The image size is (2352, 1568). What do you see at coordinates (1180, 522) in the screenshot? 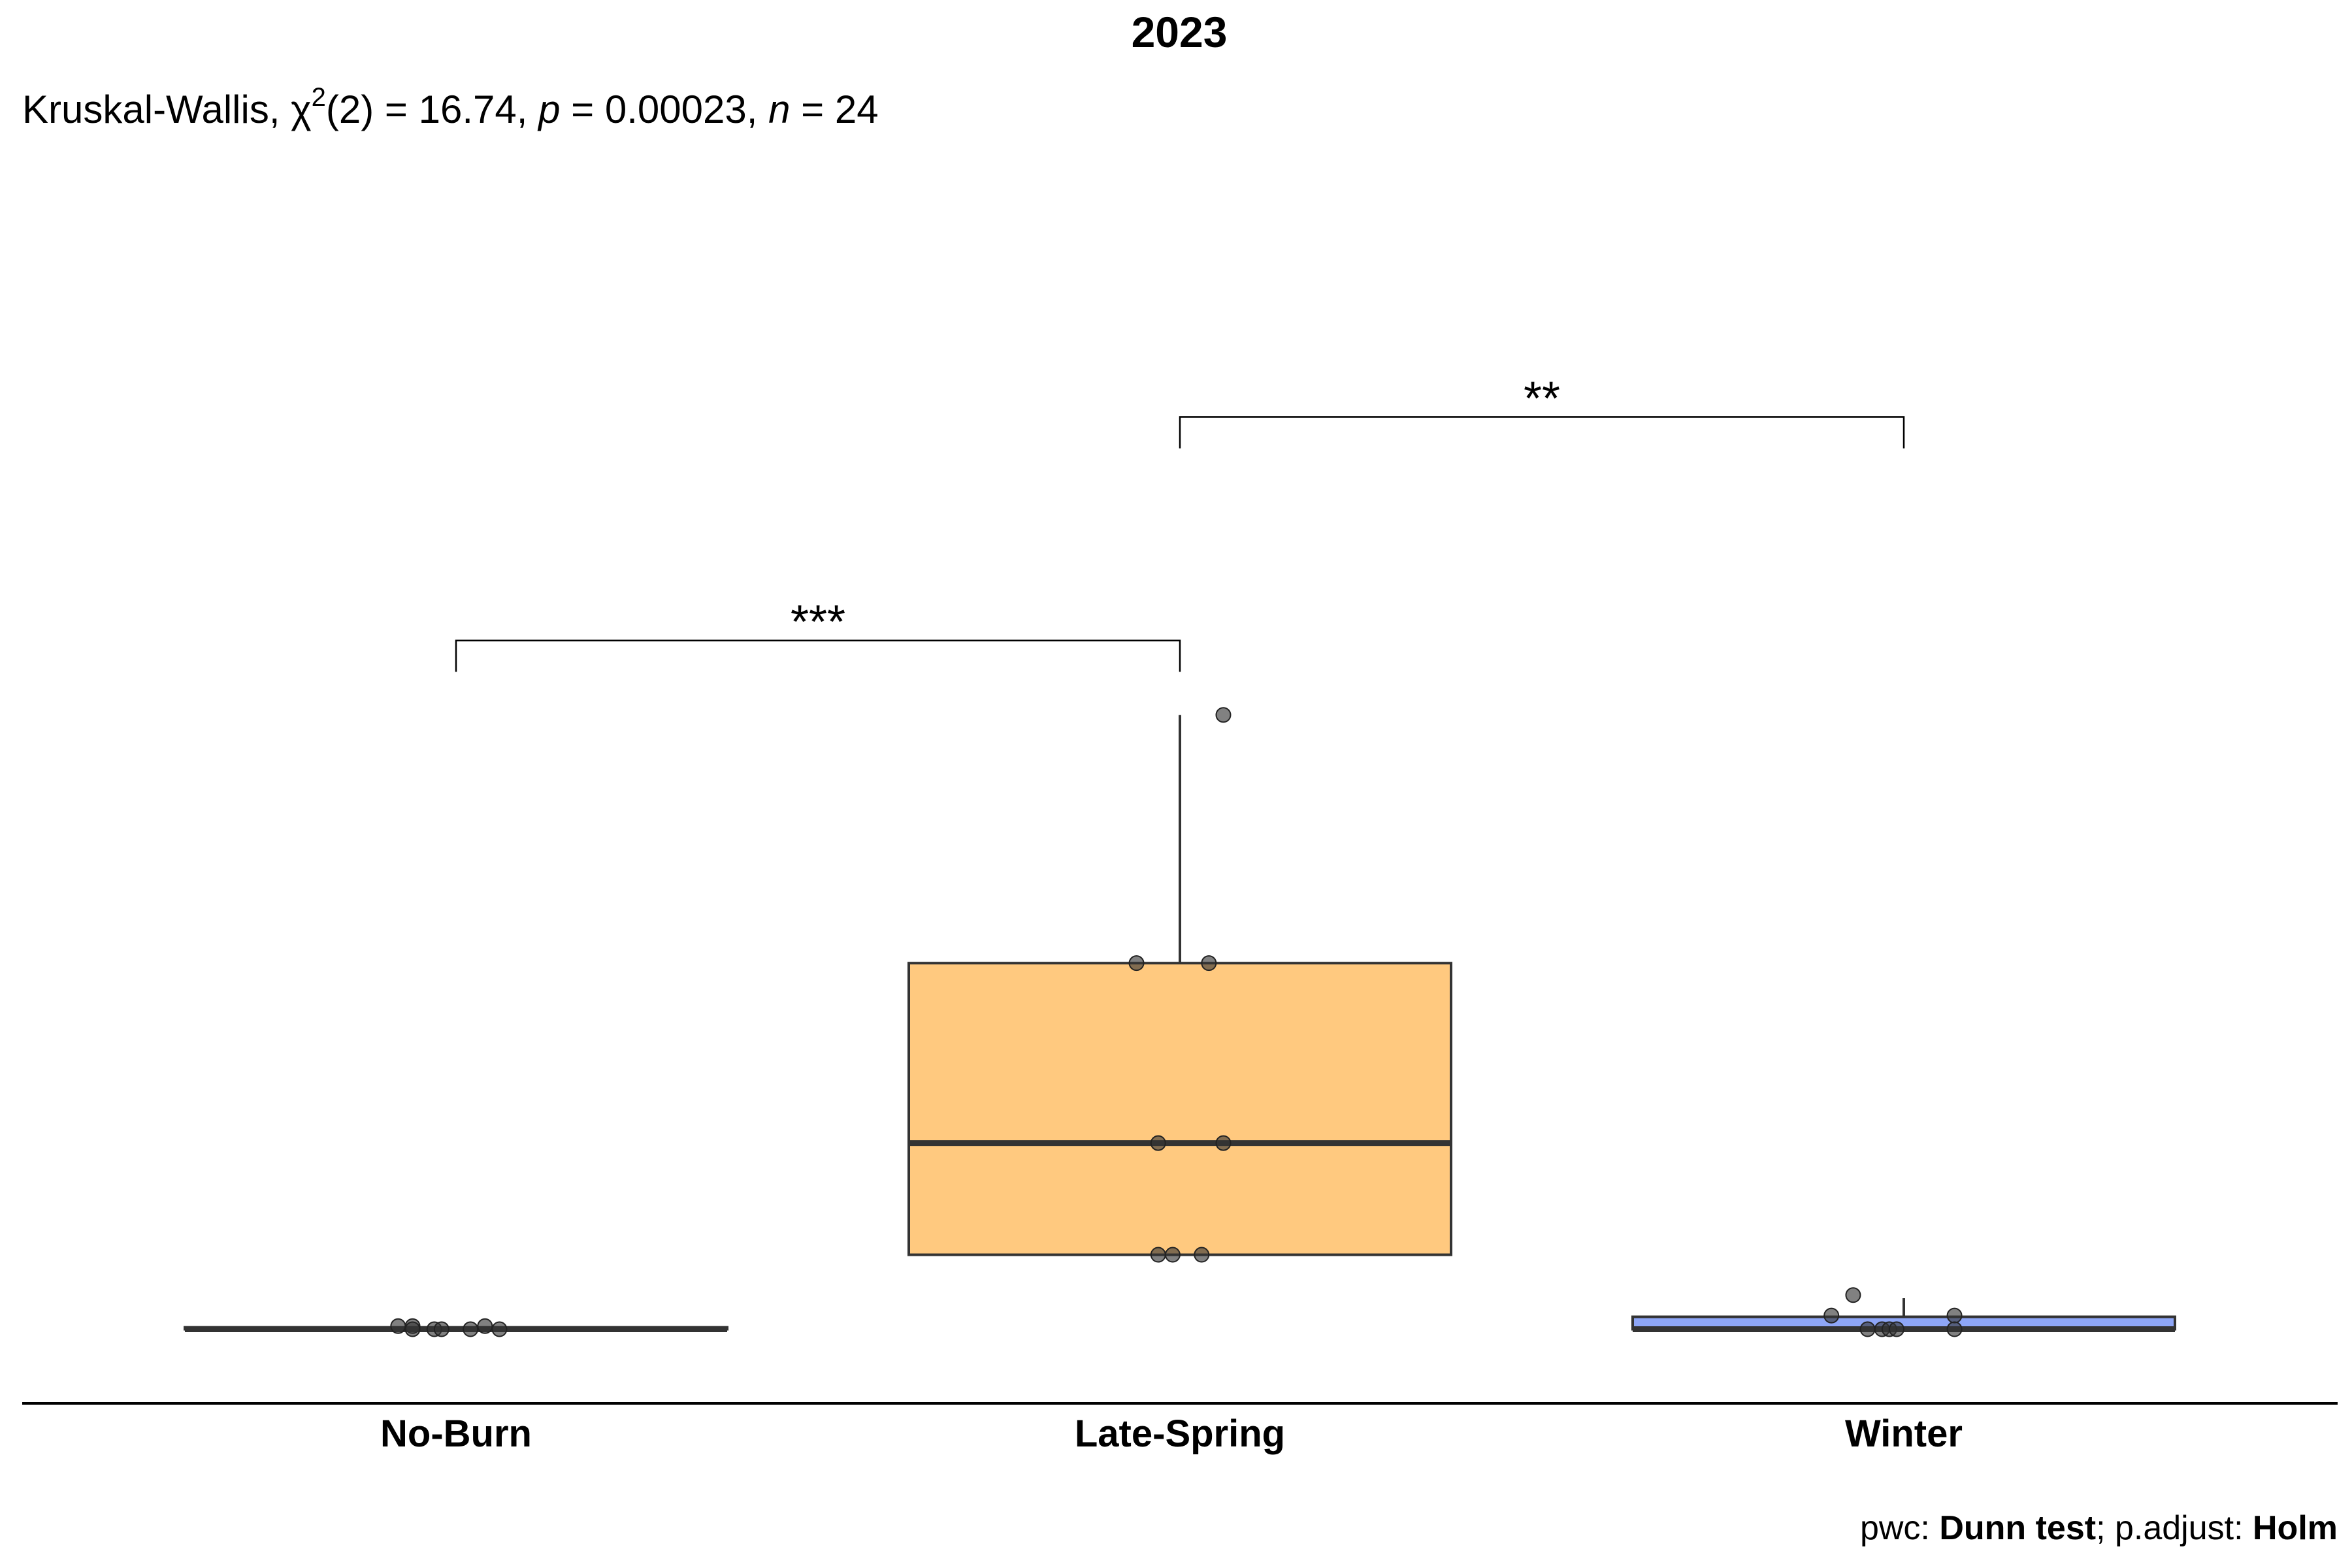
I see `comparisons-layer: *****` at bounding box center [1180, 522].